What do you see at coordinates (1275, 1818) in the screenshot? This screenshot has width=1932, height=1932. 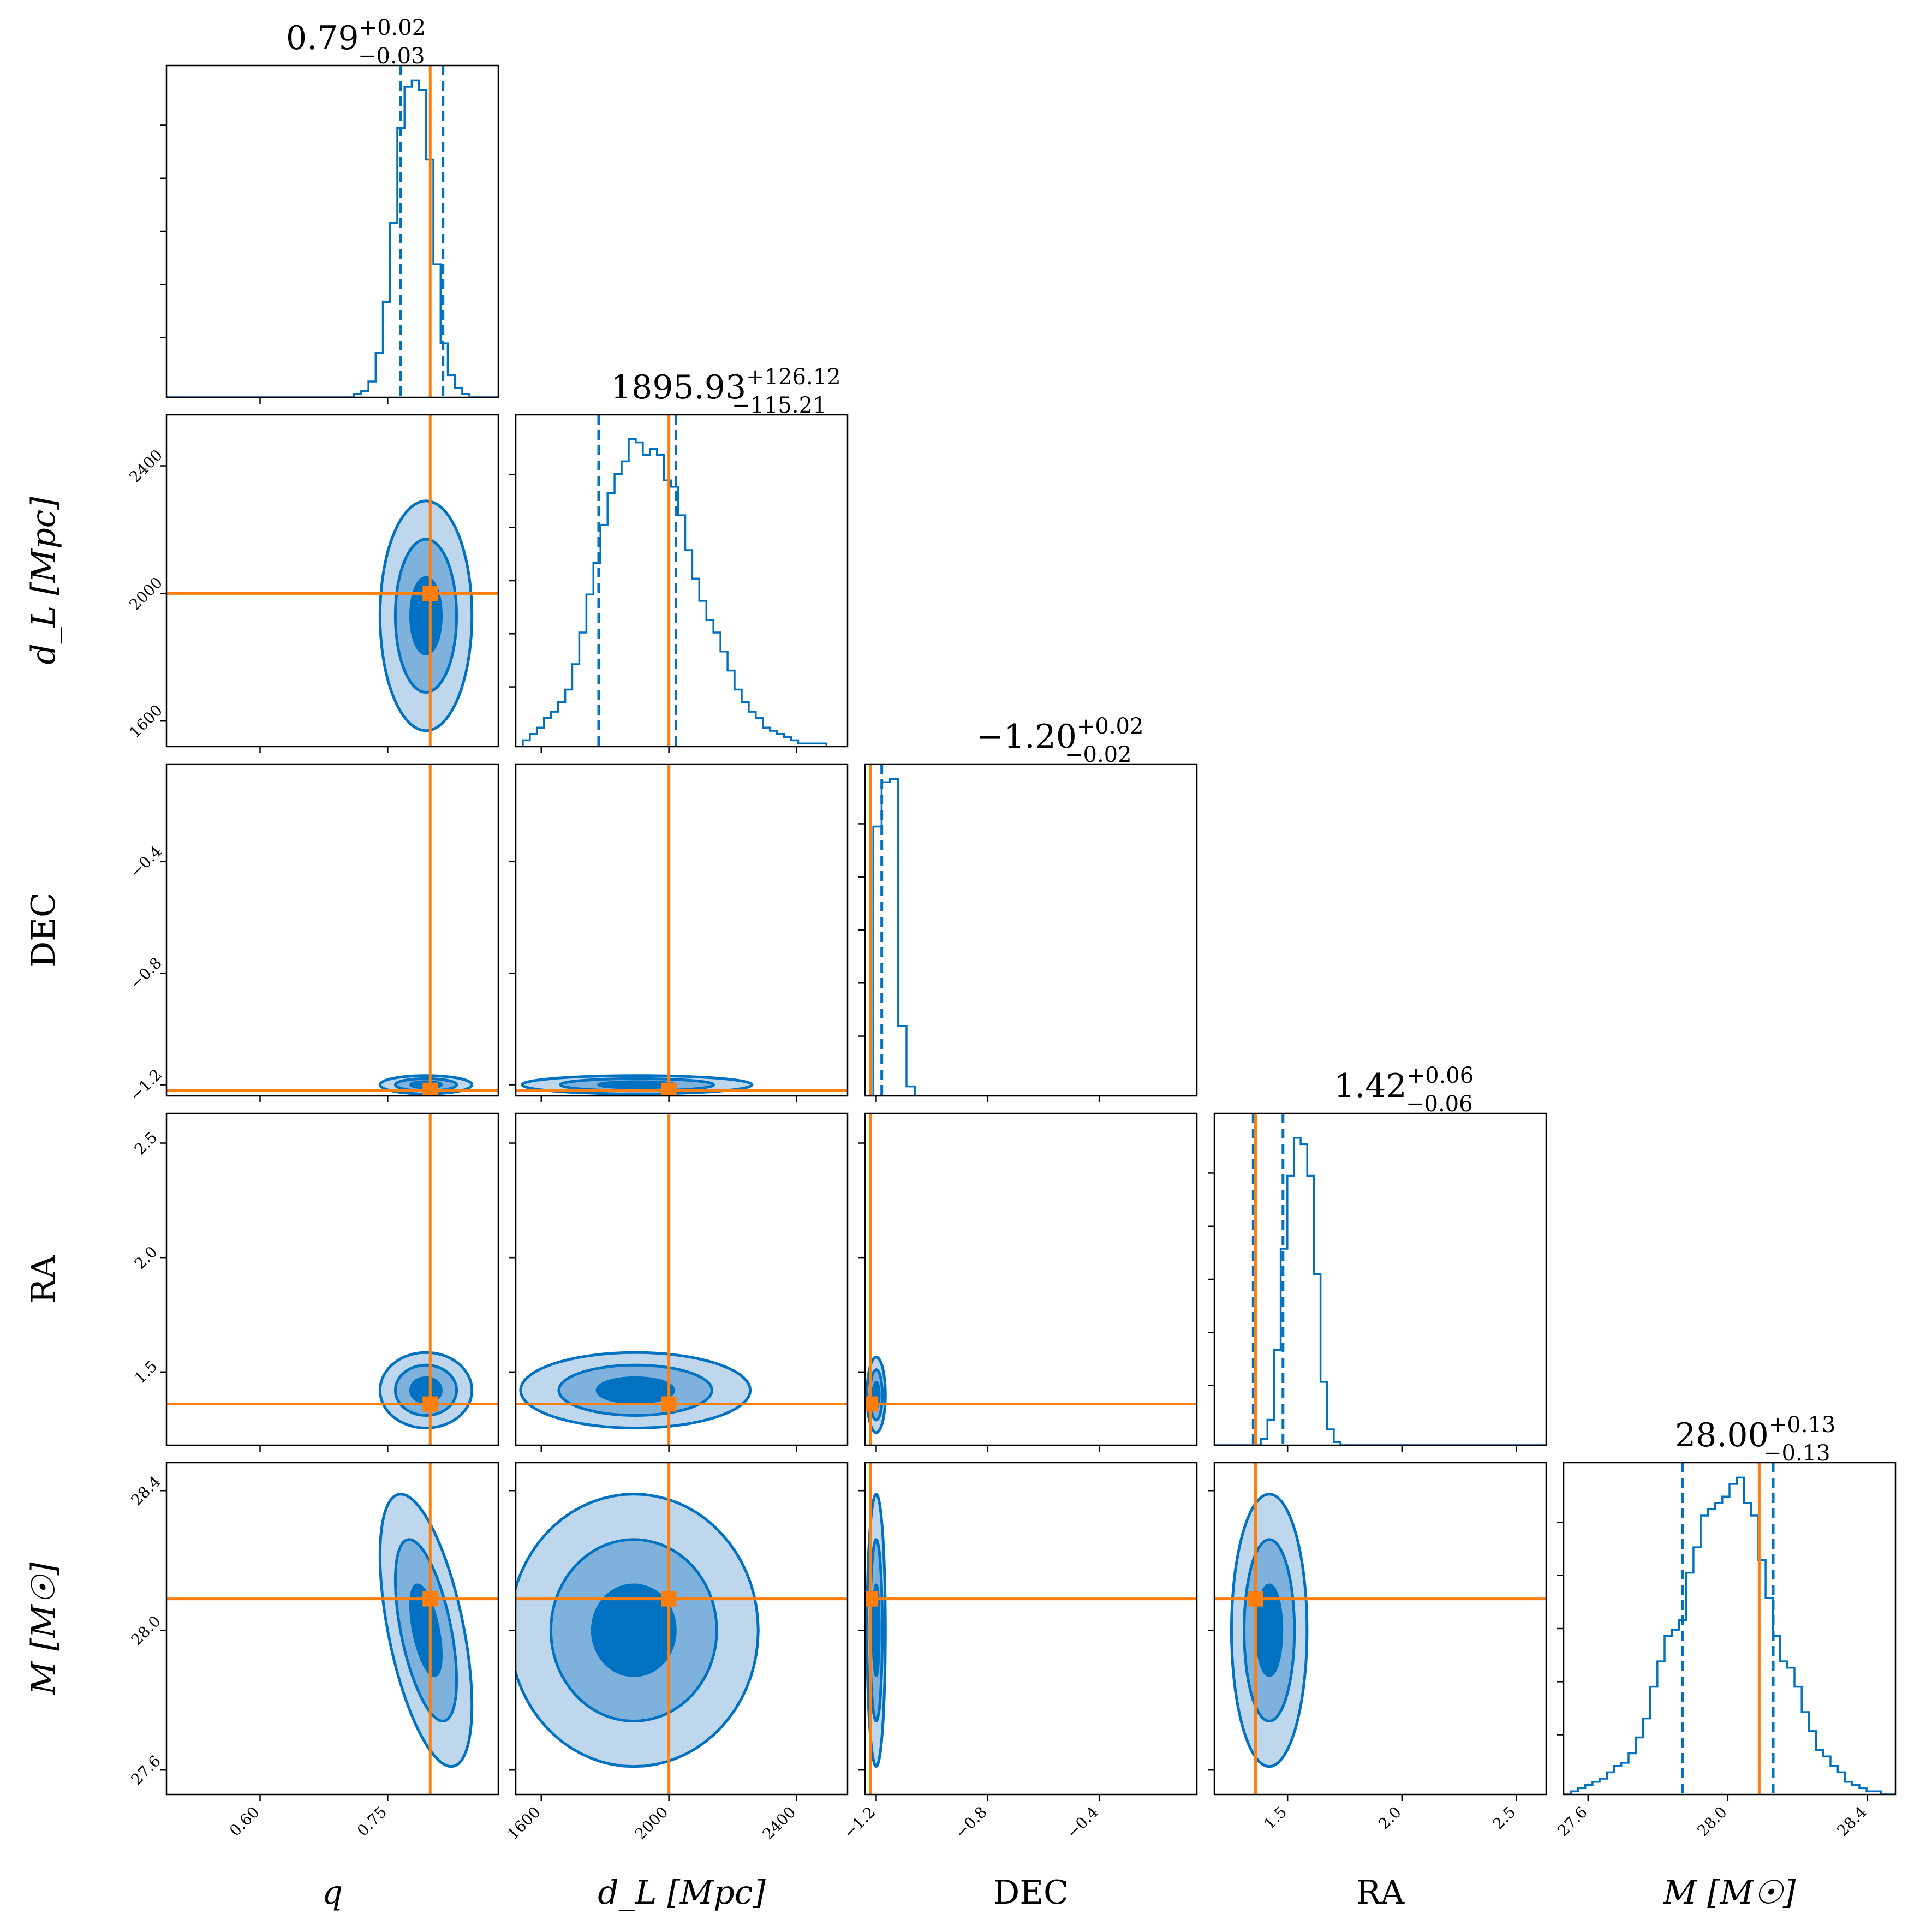 I see `x-tick-label-RA: 1.5` at bounding box center [1275, 1818].